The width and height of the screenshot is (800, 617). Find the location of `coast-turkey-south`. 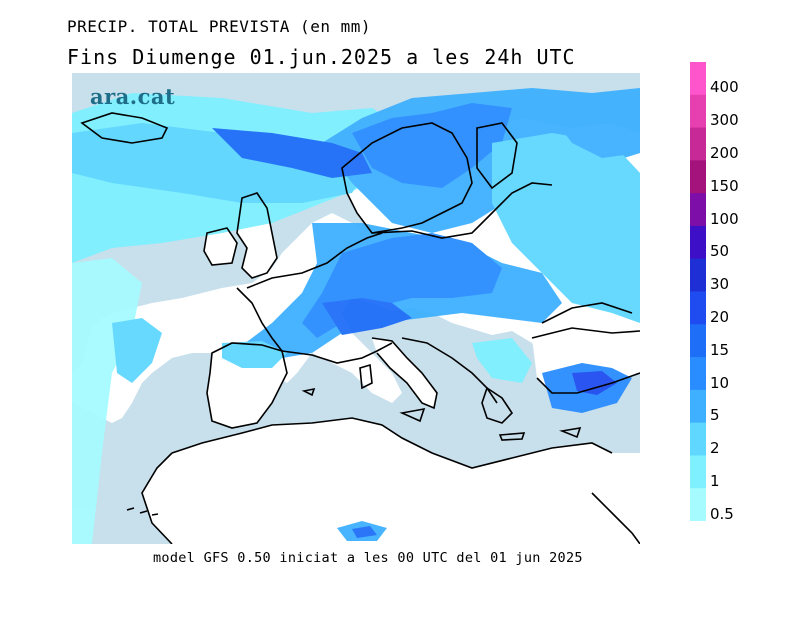

coast-turkey-south is located at coordinates (588, 383).